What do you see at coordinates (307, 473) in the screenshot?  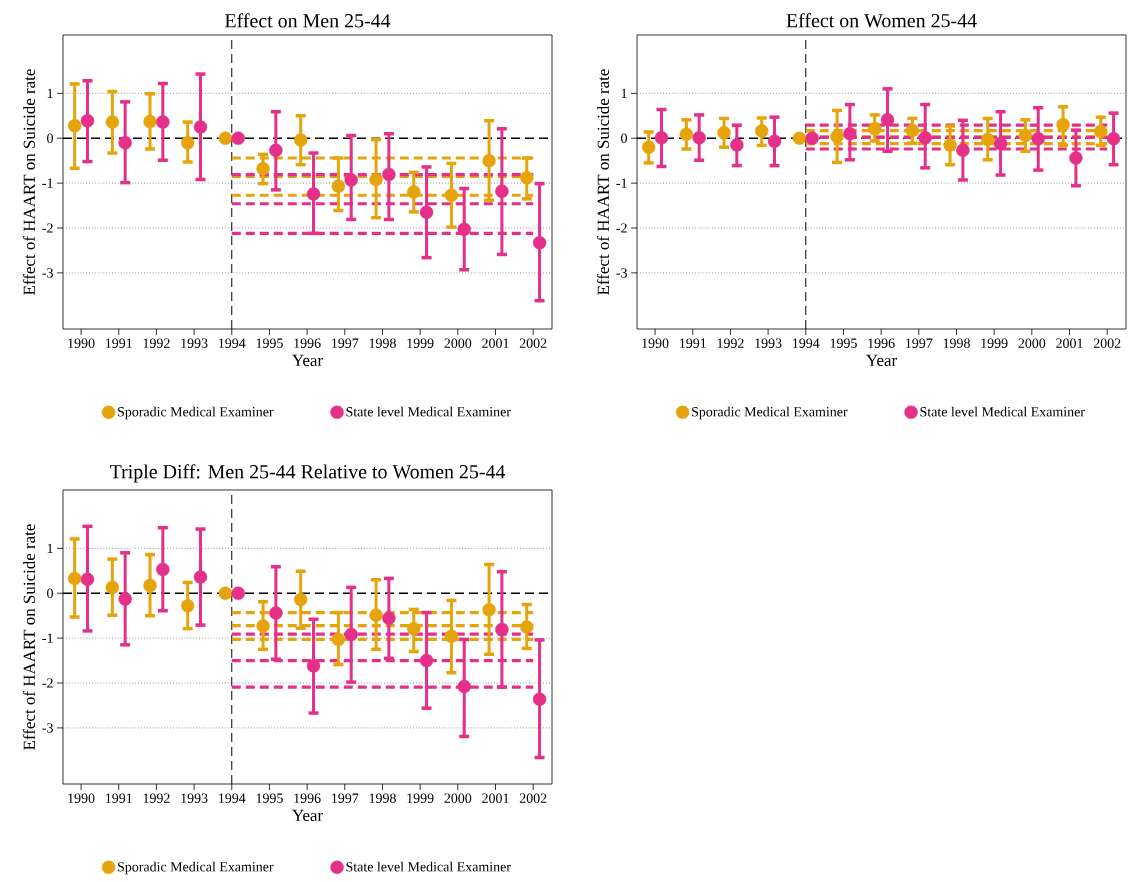 I see `chart-title: Triple Diff: Men 25-44 Relative to Women 25-44` at bounding box center [307, 473].